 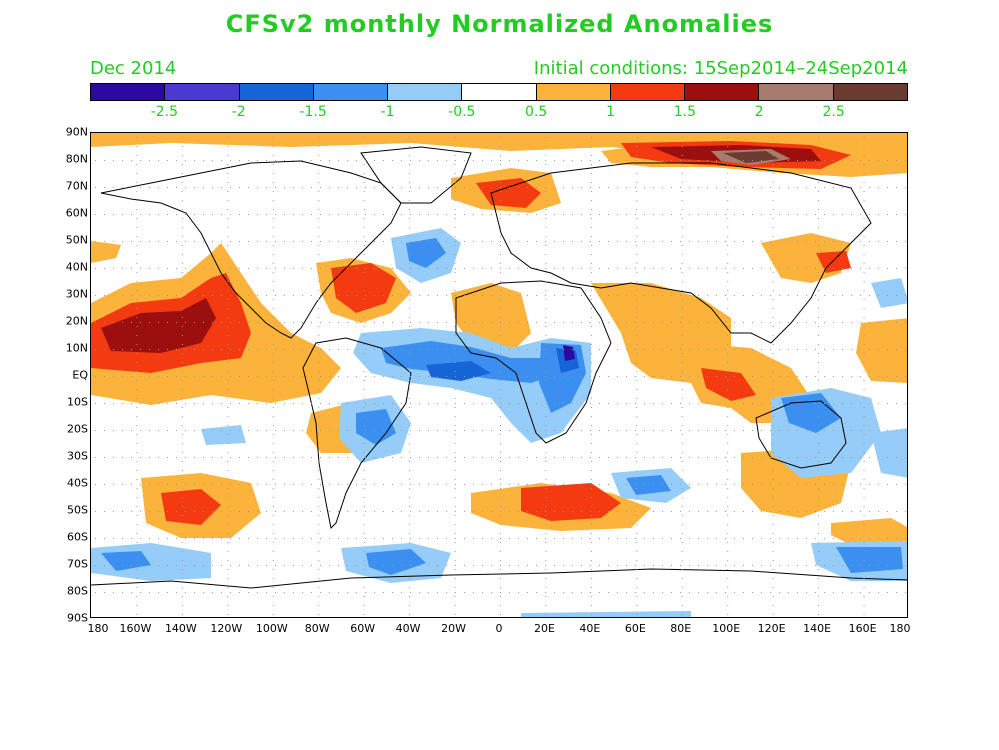 I want to click on longitude-tick-label: 80W, so click(x=317, y=628).